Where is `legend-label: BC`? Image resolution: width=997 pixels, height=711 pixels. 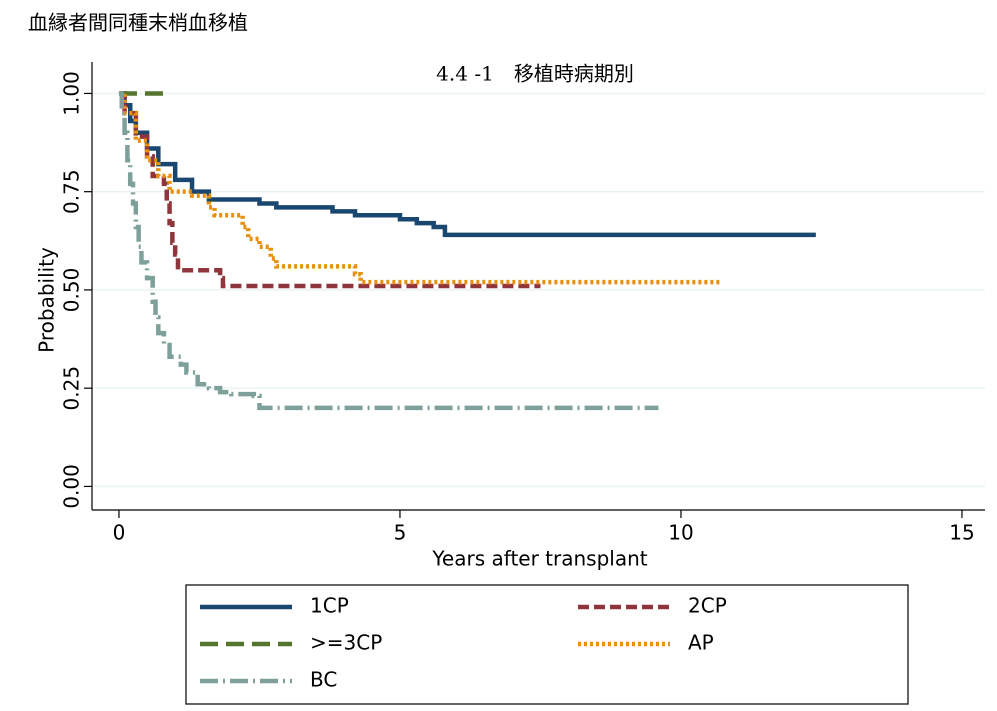
legend-label: BC is located at coordinates (323, 680).